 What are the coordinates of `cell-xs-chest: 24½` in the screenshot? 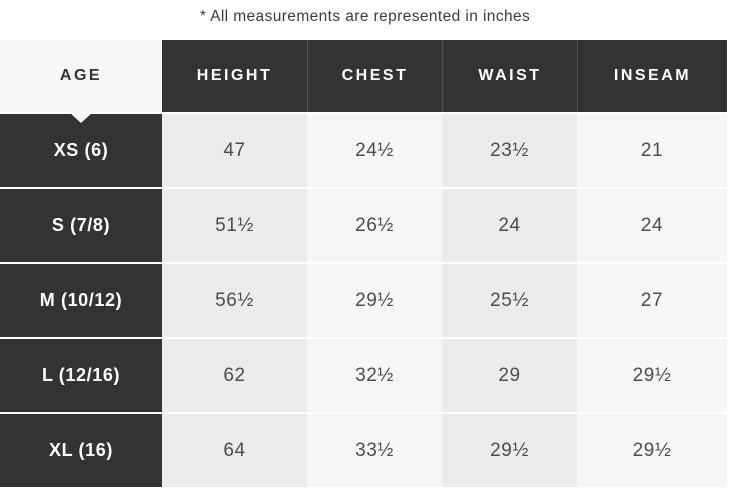 It's located at (374, 150).